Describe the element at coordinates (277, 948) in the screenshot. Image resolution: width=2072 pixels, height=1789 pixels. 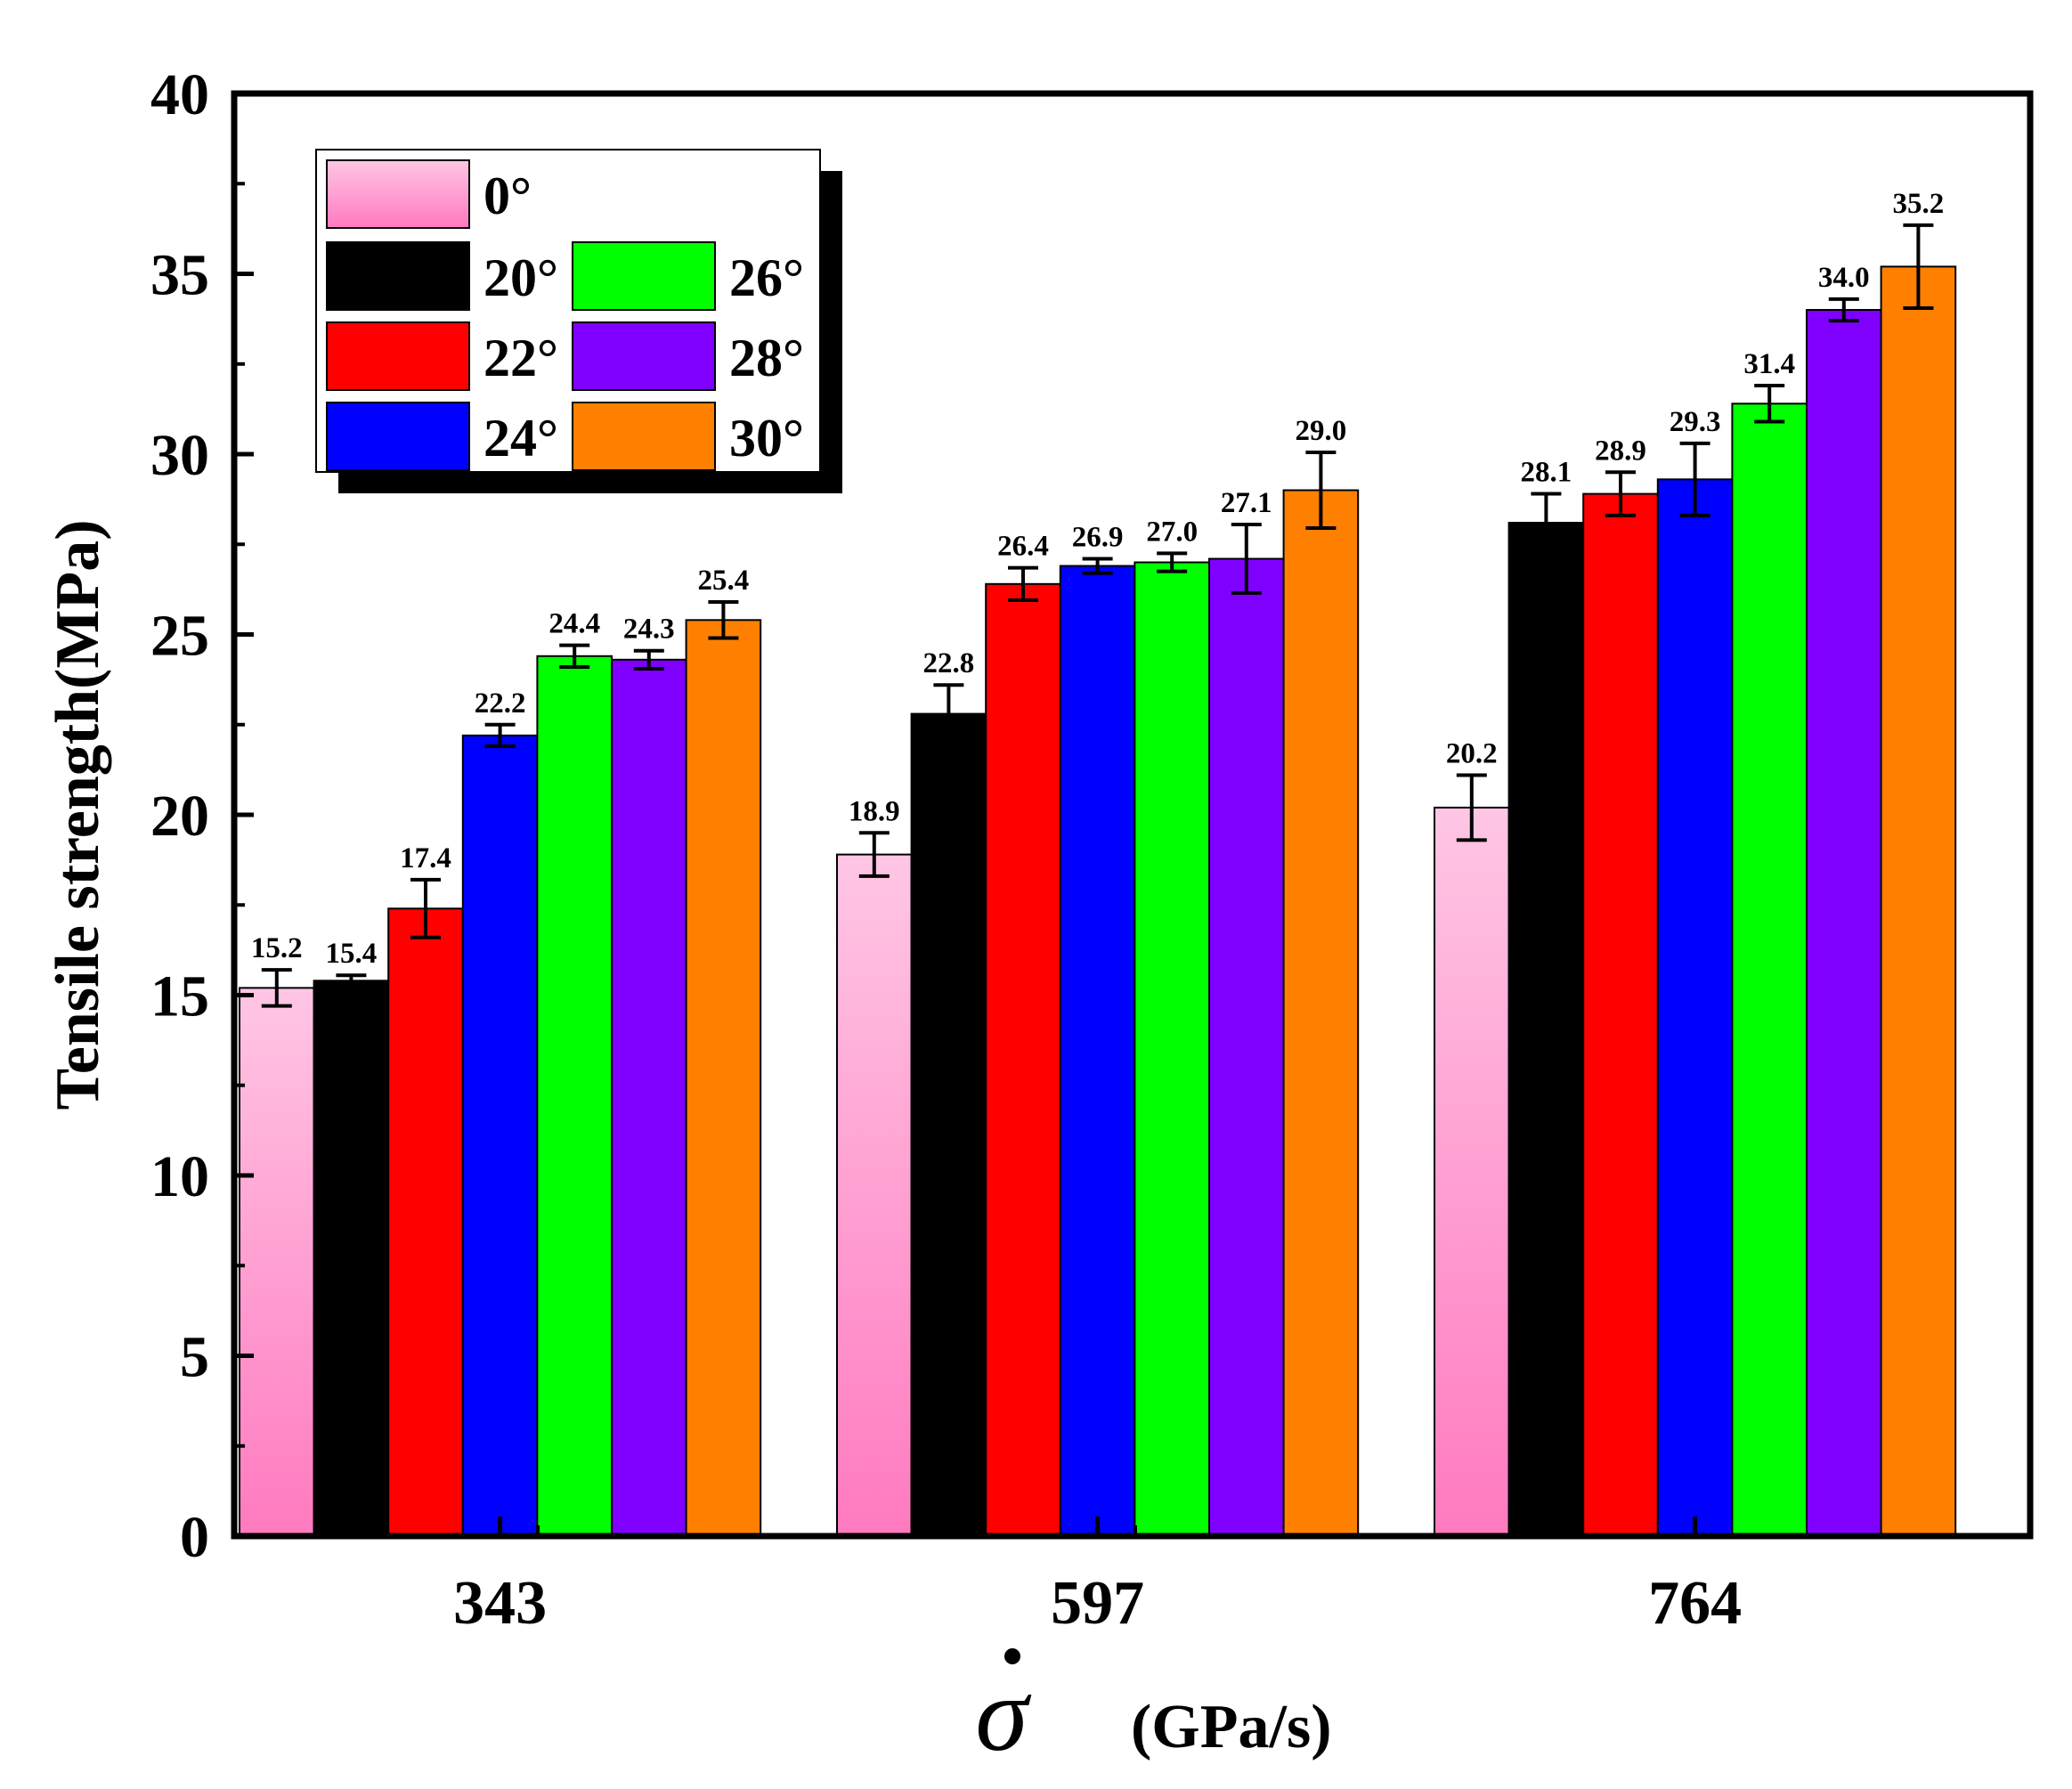
I see `data-label: 15.2` at that location.